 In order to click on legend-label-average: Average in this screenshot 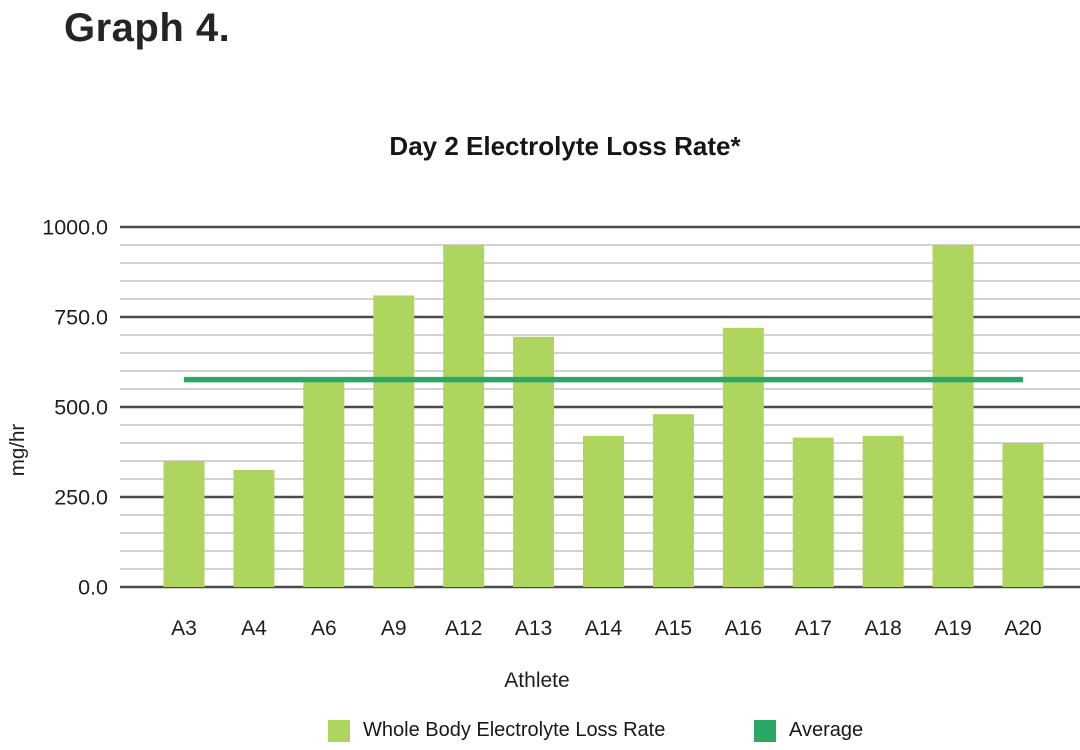, I will do `click(826, 730)`.